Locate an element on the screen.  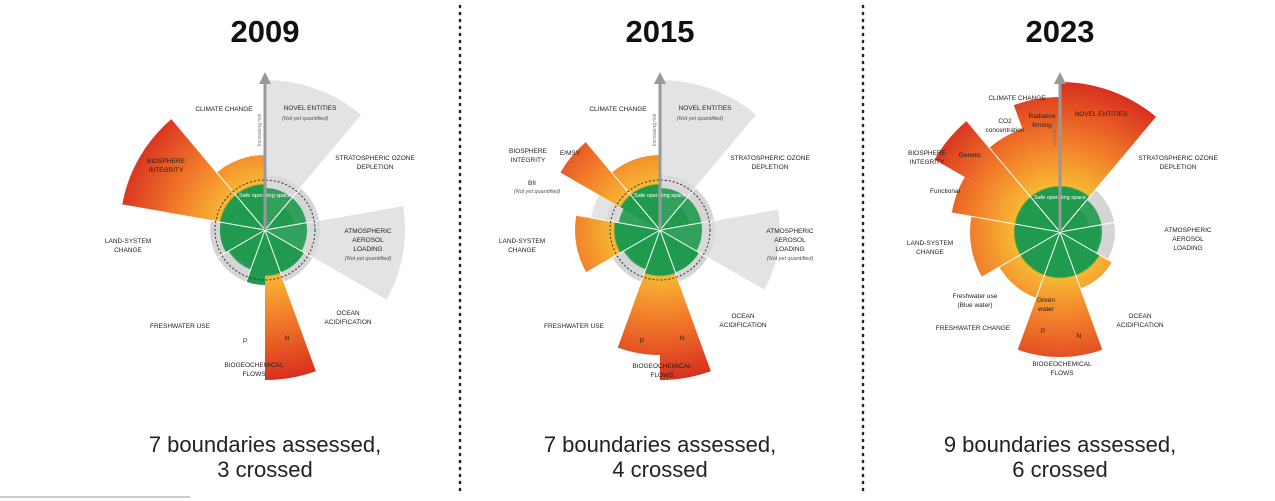
boundary-label: FRESHWATER CHANGE is located at coordinates (973, 328).